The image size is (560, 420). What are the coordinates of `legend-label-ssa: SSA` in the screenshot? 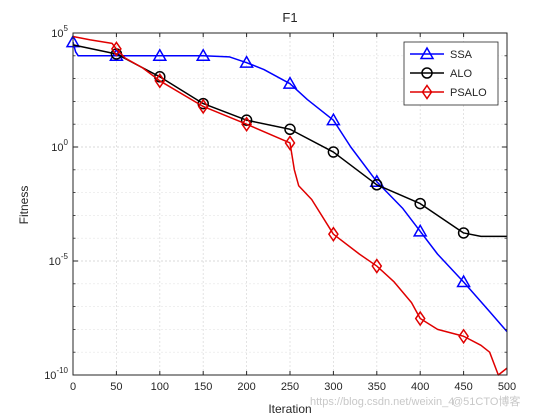 It's located at (461, 55).